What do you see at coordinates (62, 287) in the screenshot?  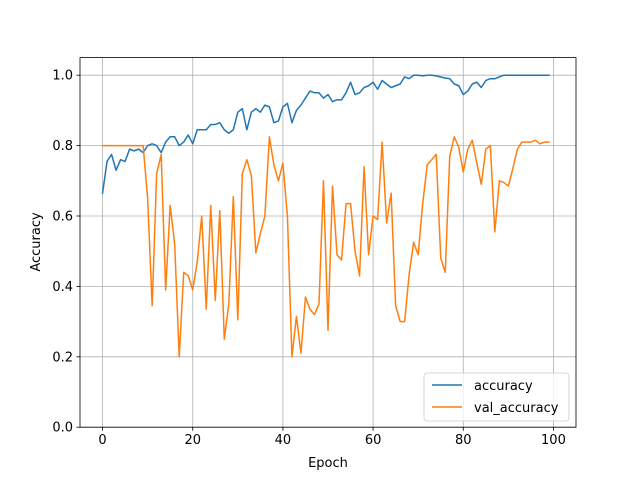 I see `y-tick-label: 0.4` at bounding box center [62, 287].